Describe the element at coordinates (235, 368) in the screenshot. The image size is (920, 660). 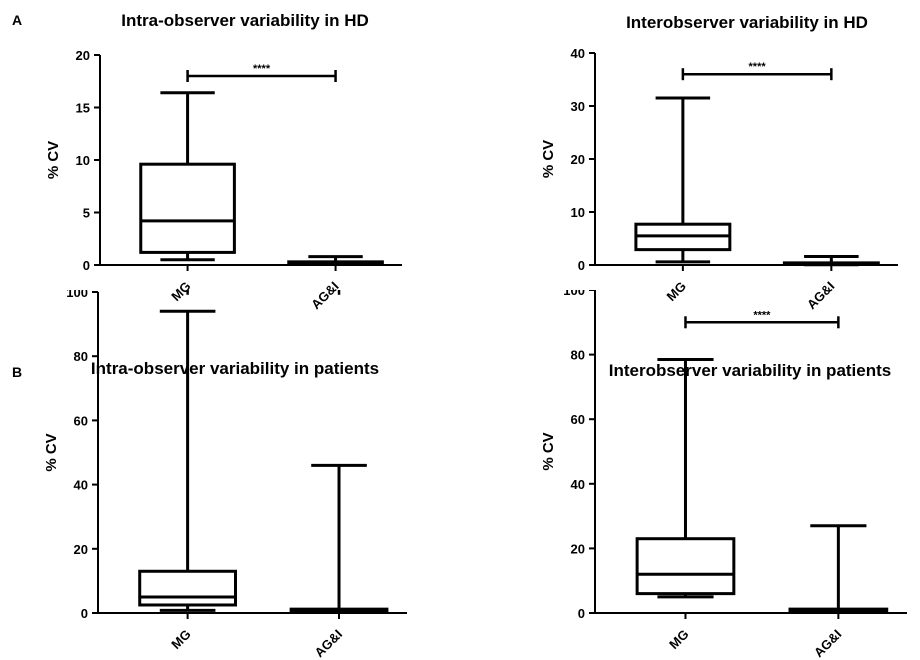
I see `chart-title: Intra-observer variability in patients` at that location.